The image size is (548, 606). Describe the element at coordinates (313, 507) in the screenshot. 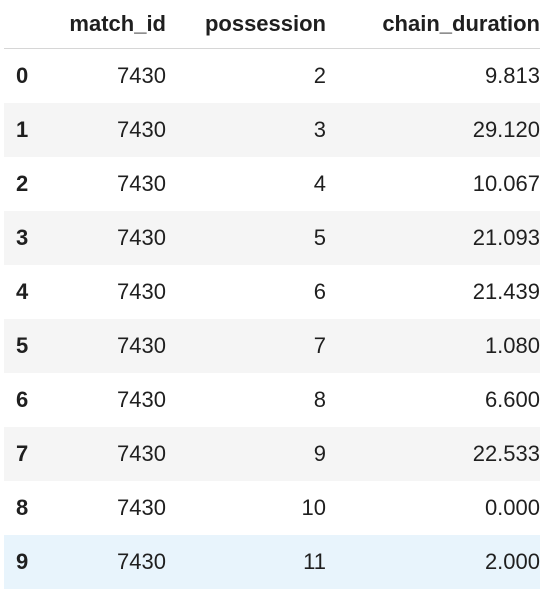

I see `cell-possession: 10` at that location.